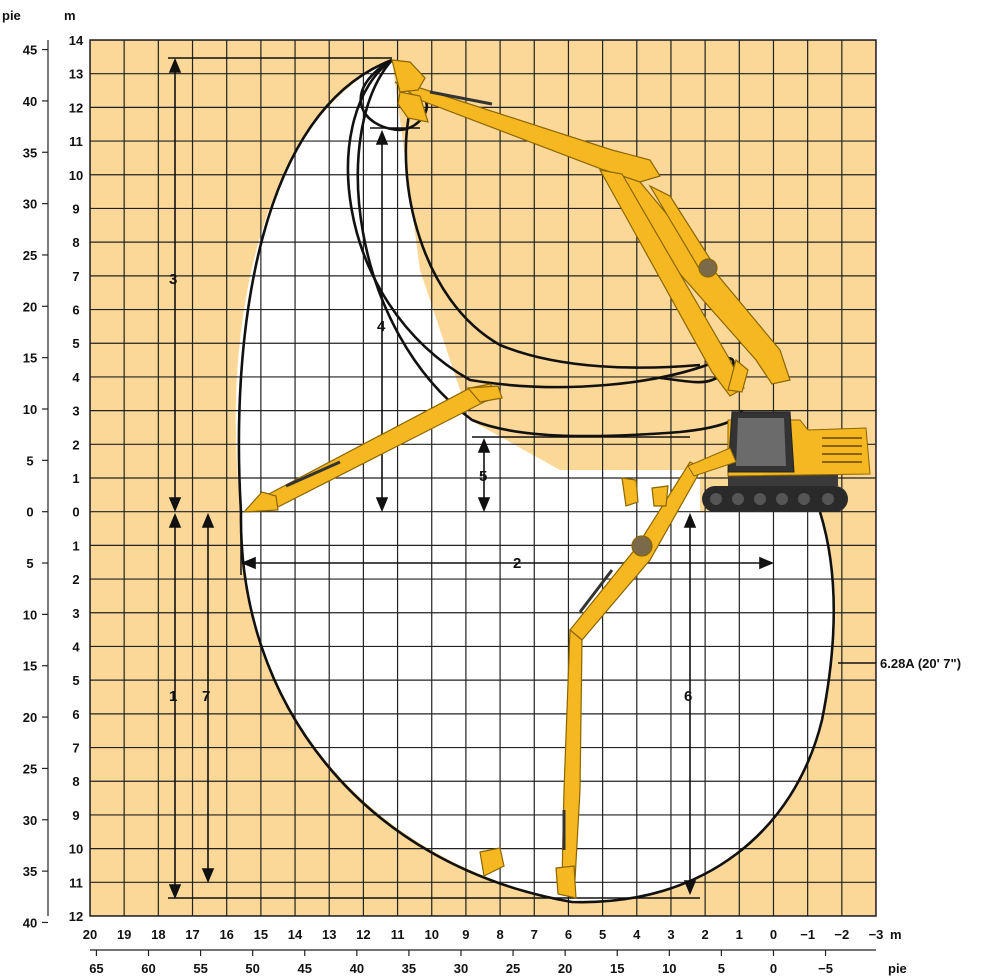 The image size is (985, 977). Describe the element at coordinates (261, 934) in the screenshot. I see `m-bottom-tick-label: 15` at that location.